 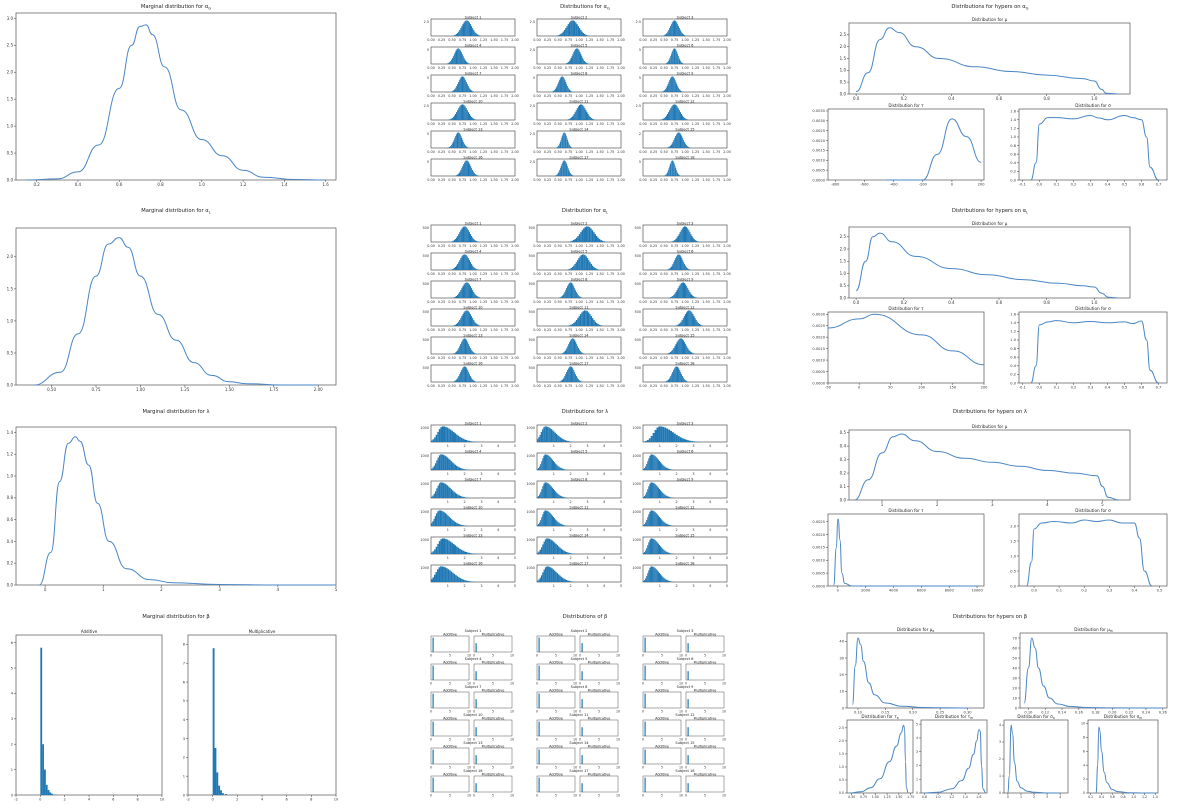 I want to click on y-tick-label: 0.3, so click(x=843, y=459).